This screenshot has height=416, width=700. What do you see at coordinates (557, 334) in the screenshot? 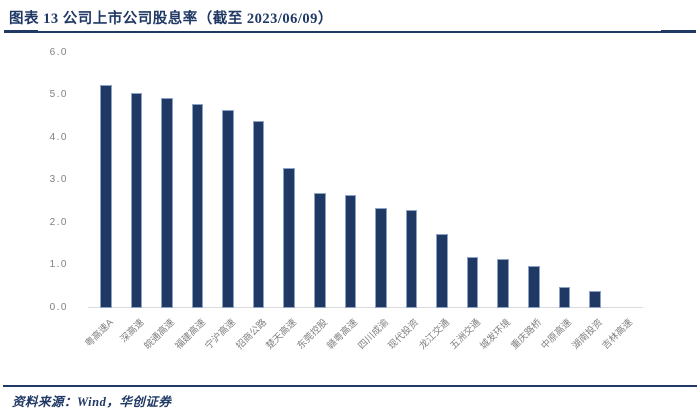
I see `x-axis-label: 中原高速` at bounding box center [557, 334].